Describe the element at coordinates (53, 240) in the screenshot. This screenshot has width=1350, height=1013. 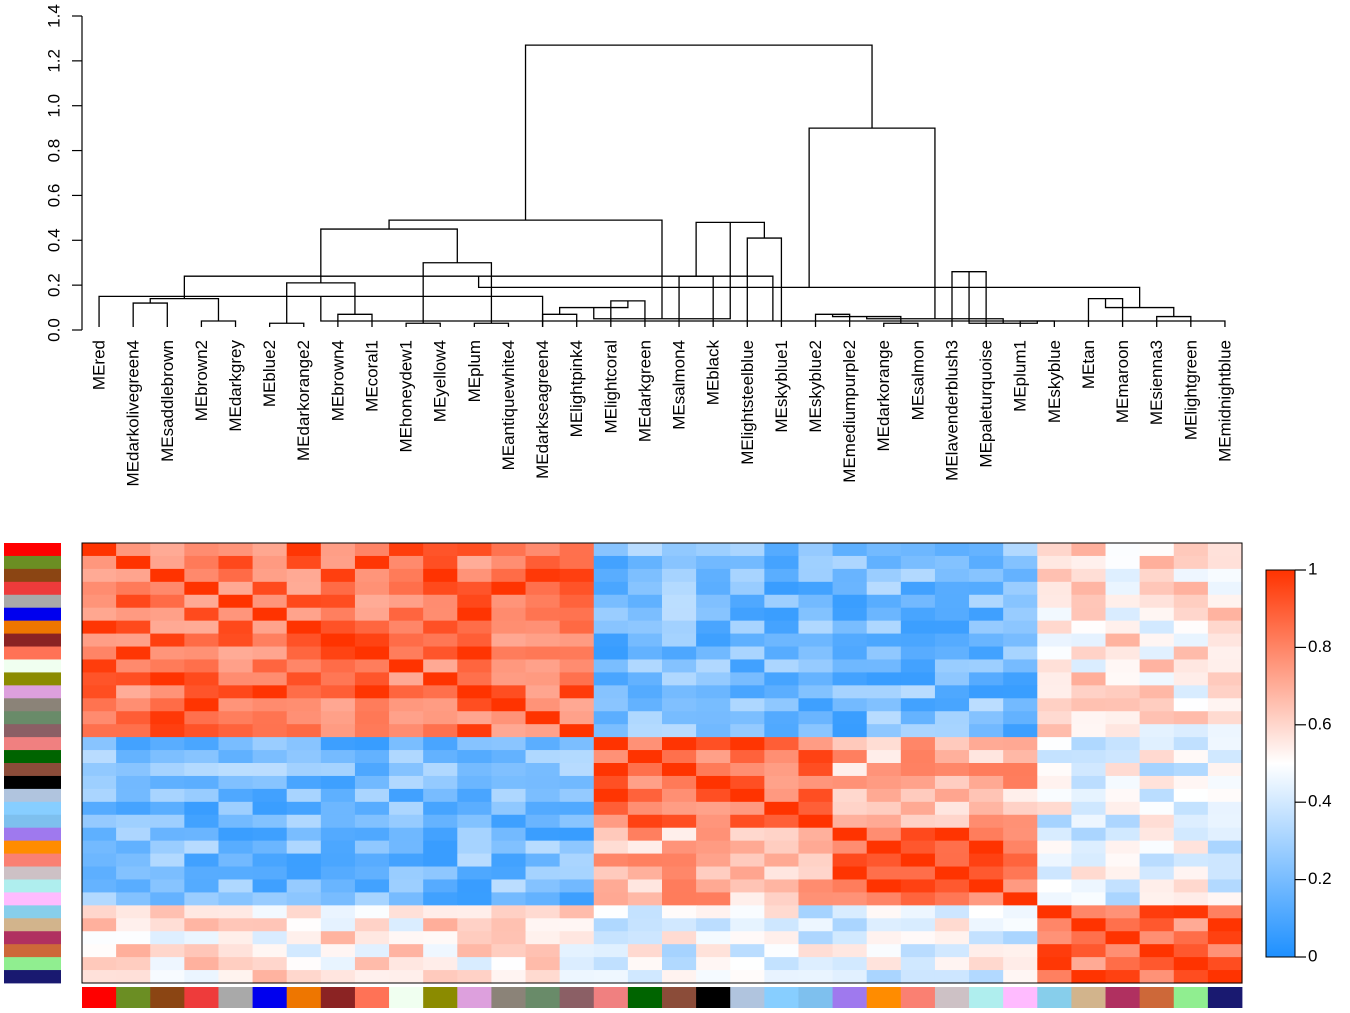
I see `y-tick-label: 0.4` at that location.